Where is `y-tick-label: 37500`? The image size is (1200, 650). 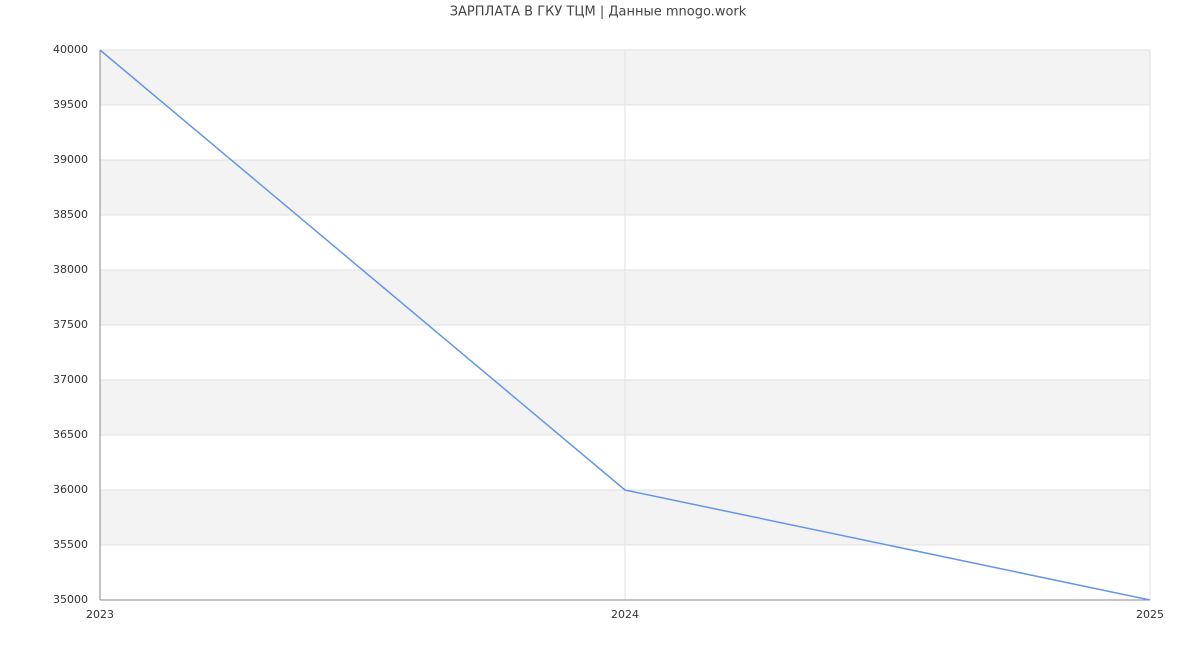 y-tick-label: 37500 is located at coordinates (70, 324).